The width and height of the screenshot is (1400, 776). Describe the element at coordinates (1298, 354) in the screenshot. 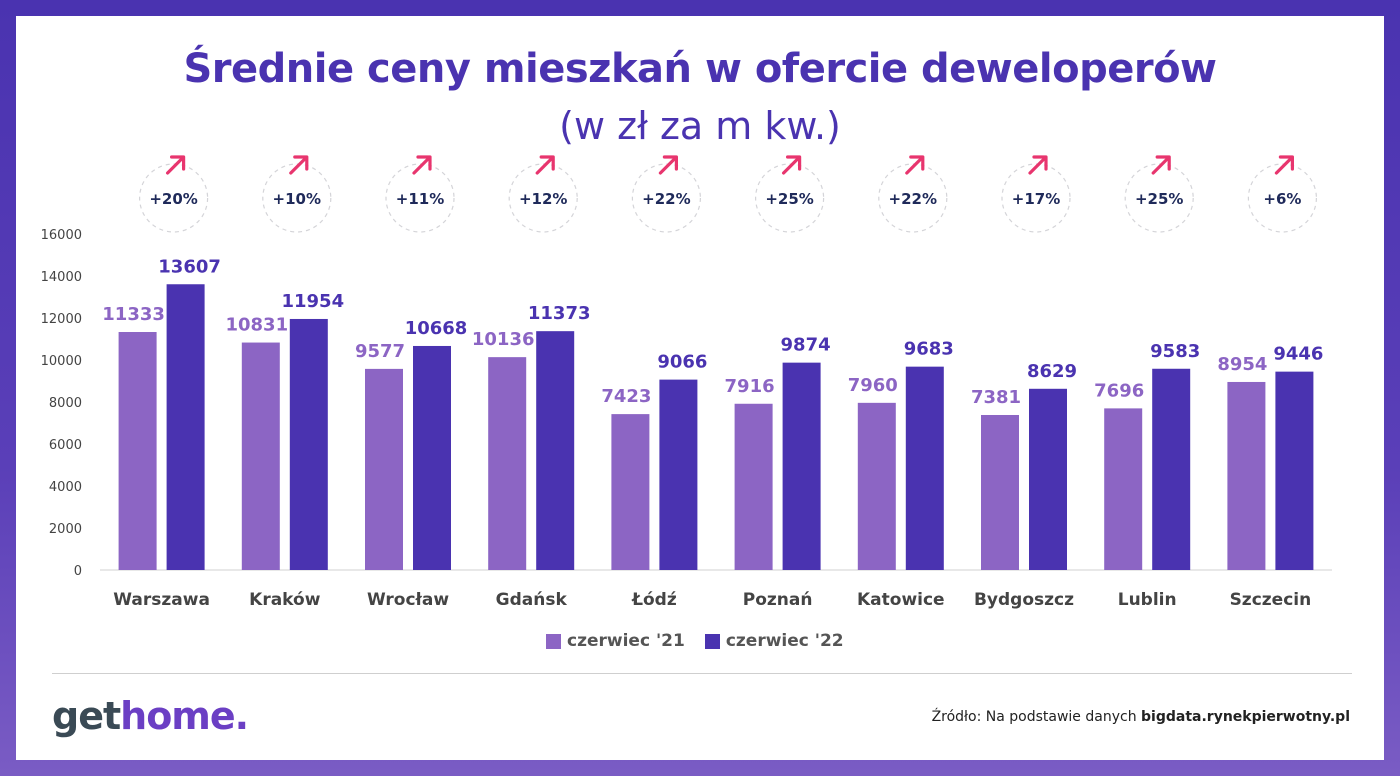

I see `data-label: 9446` at that location.